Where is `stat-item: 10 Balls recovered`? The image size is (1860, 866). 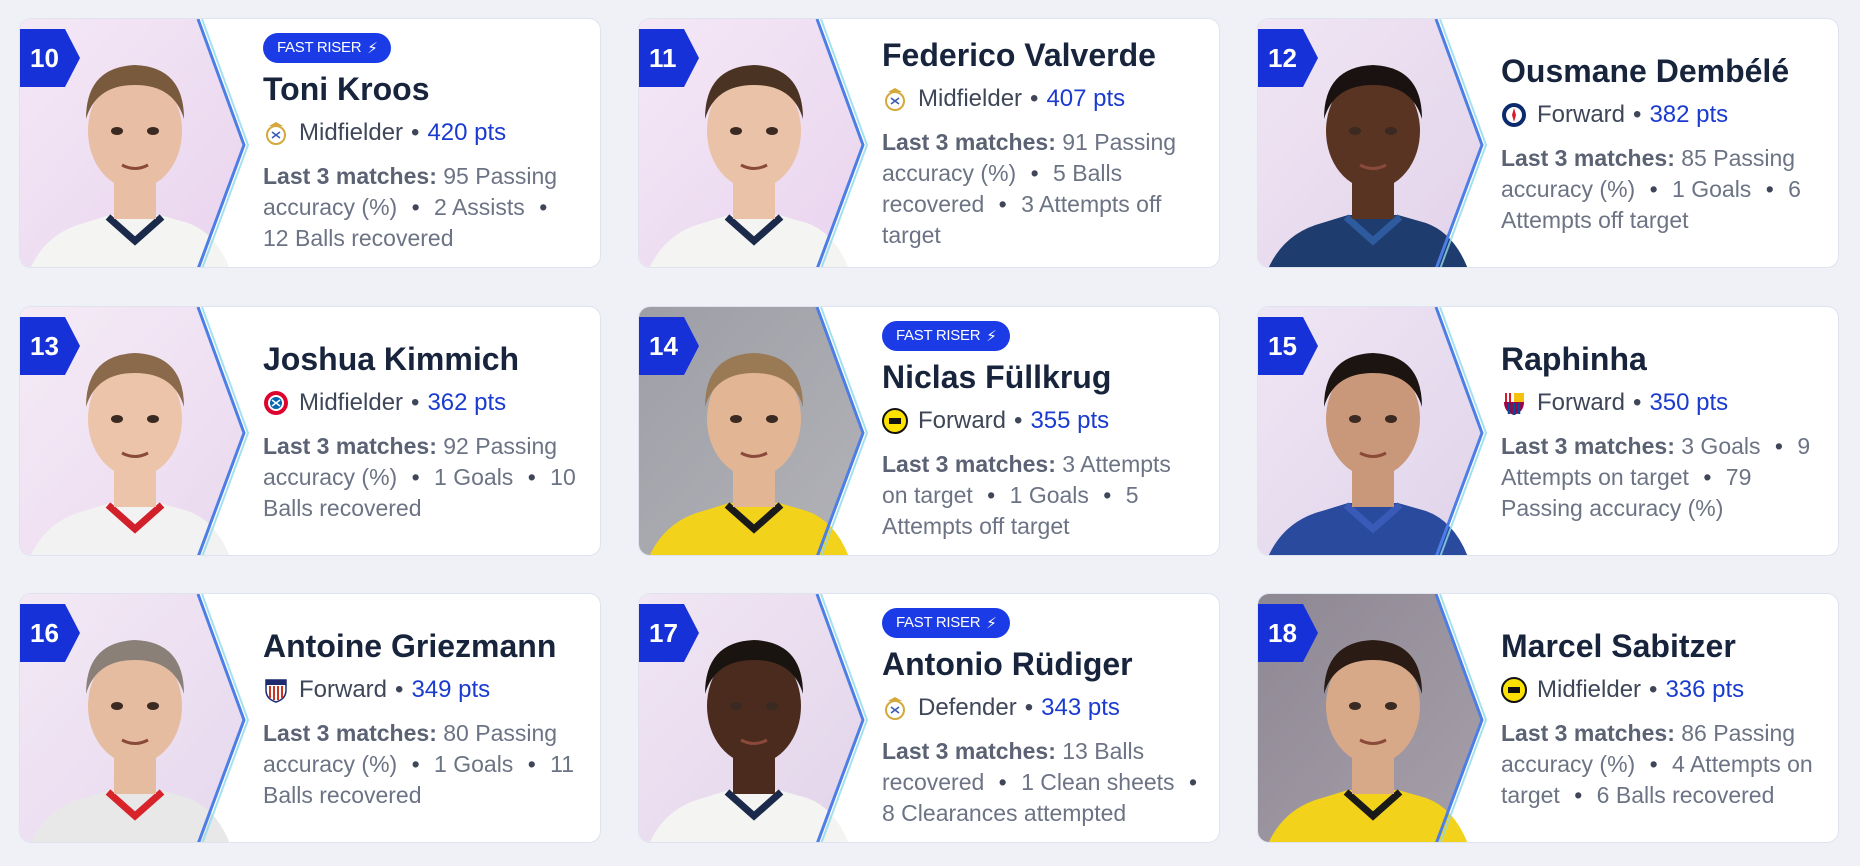
stat-item: 10 Balls recovered is located at coordinates (419, 492).